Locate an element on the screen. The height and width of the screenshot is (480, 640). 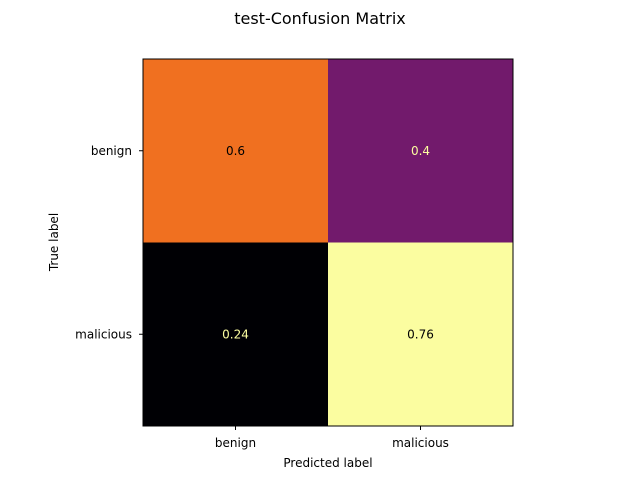
y-tick-label: benign is located at coordinates (111, 151).